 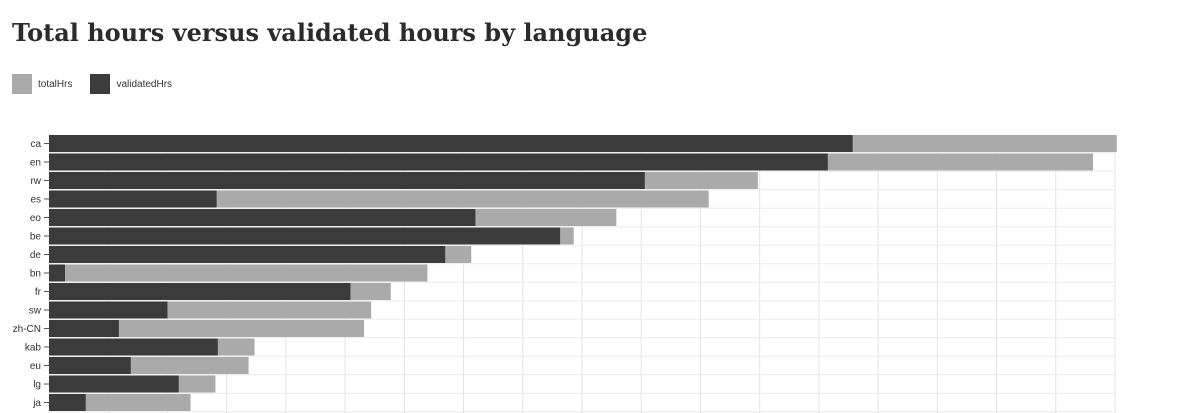 I want to click on y-tick-label-be: be, so click(x=36, y=237).